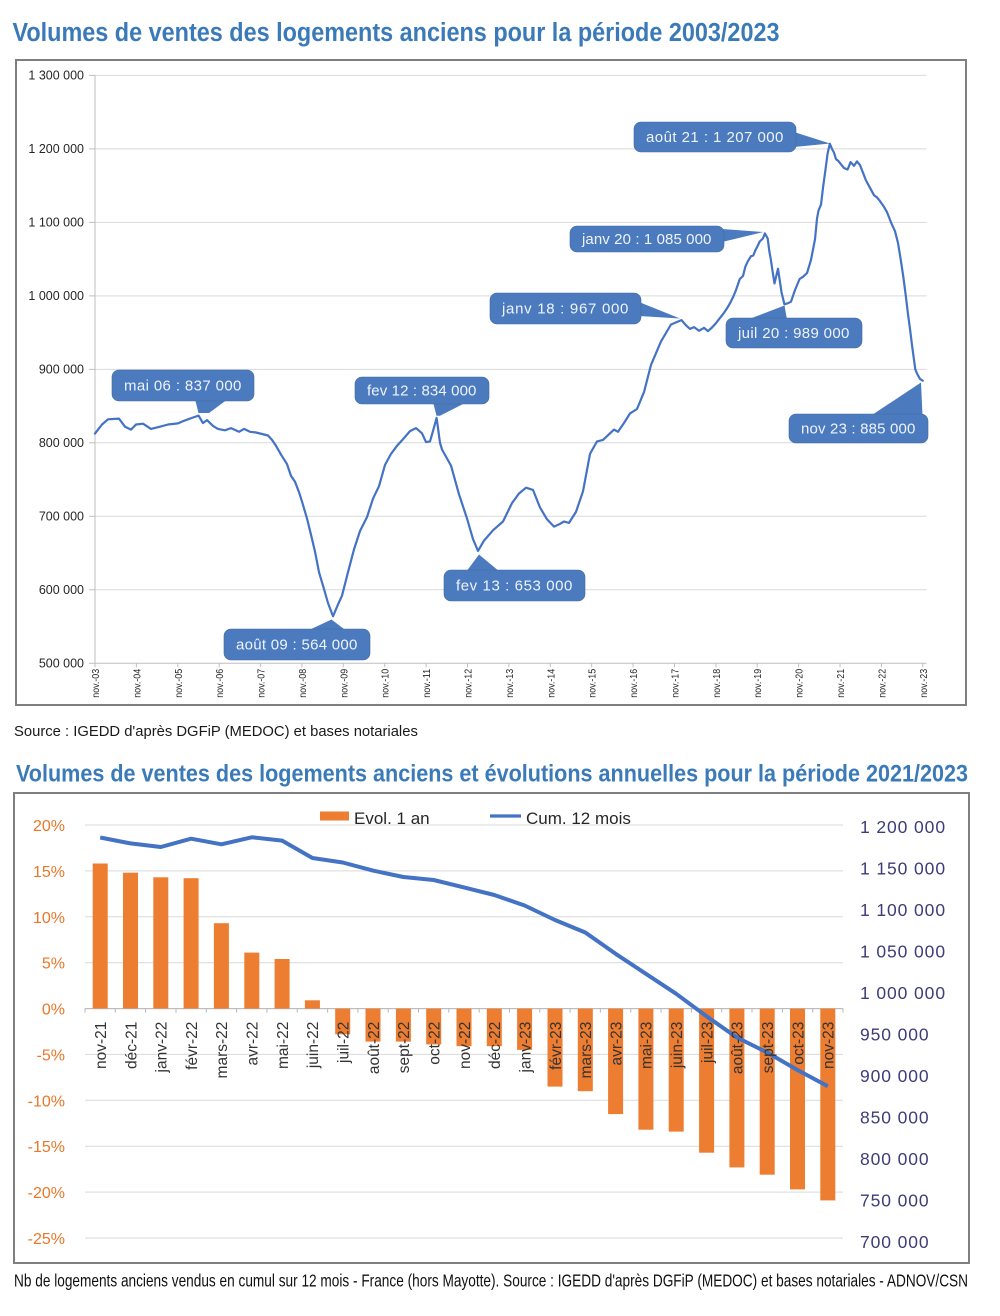 The image size is (1000, 1316). I want to click on svg-text: 20%, so click(49, 826).